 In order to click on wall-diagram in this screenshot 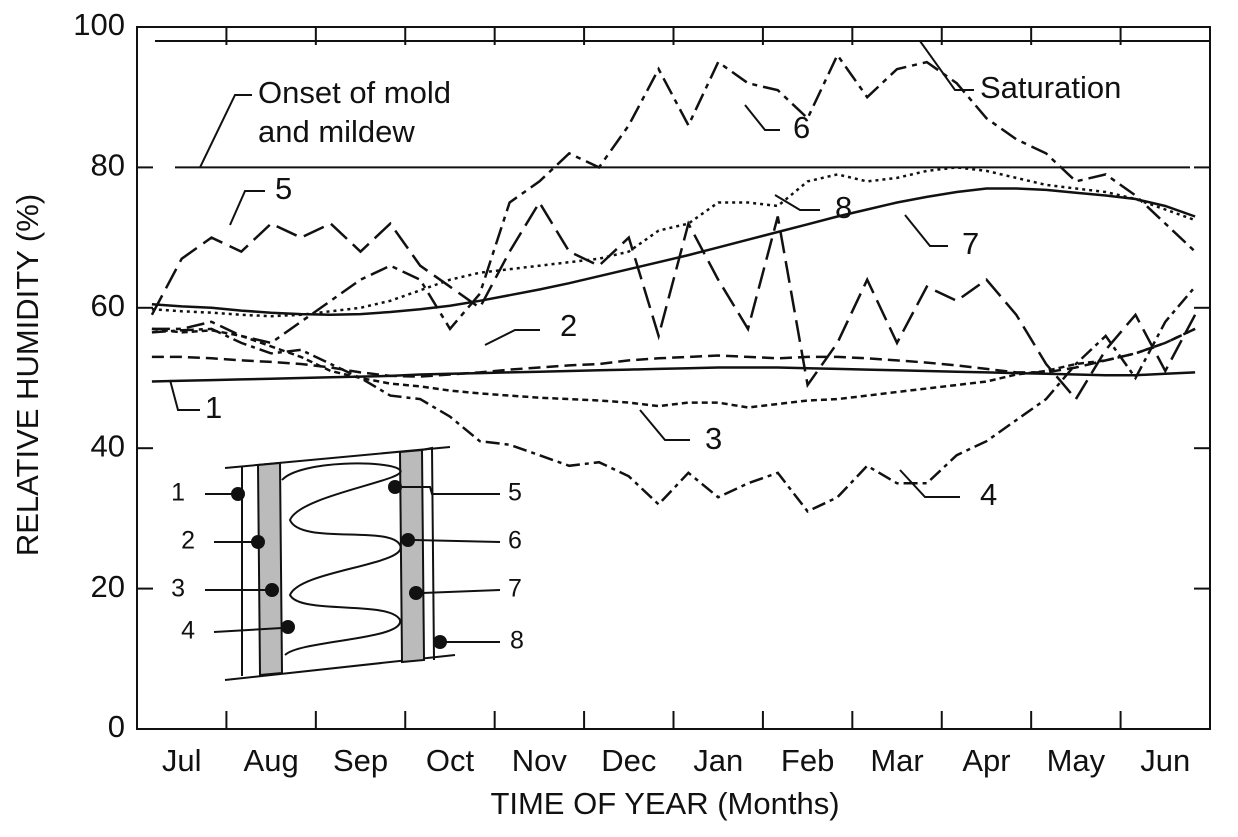, I will do `click(340, 563)`.